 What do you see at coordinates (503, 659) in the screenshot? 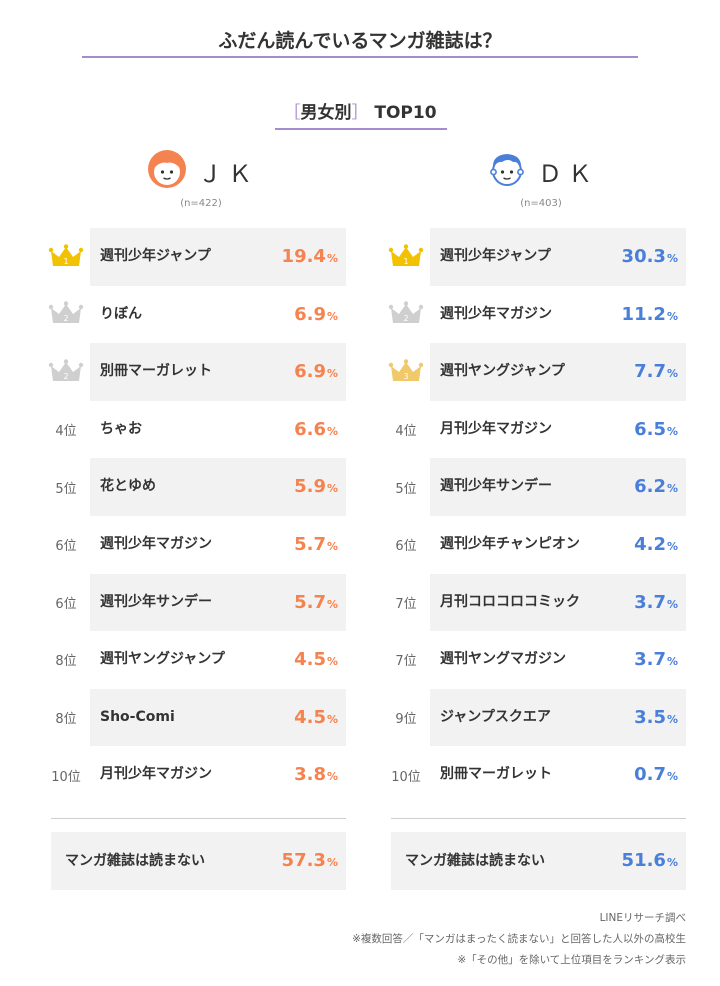
I see `dk-magazine-name: 週刊ヤングマガジン` at bounding box center [503, 659].